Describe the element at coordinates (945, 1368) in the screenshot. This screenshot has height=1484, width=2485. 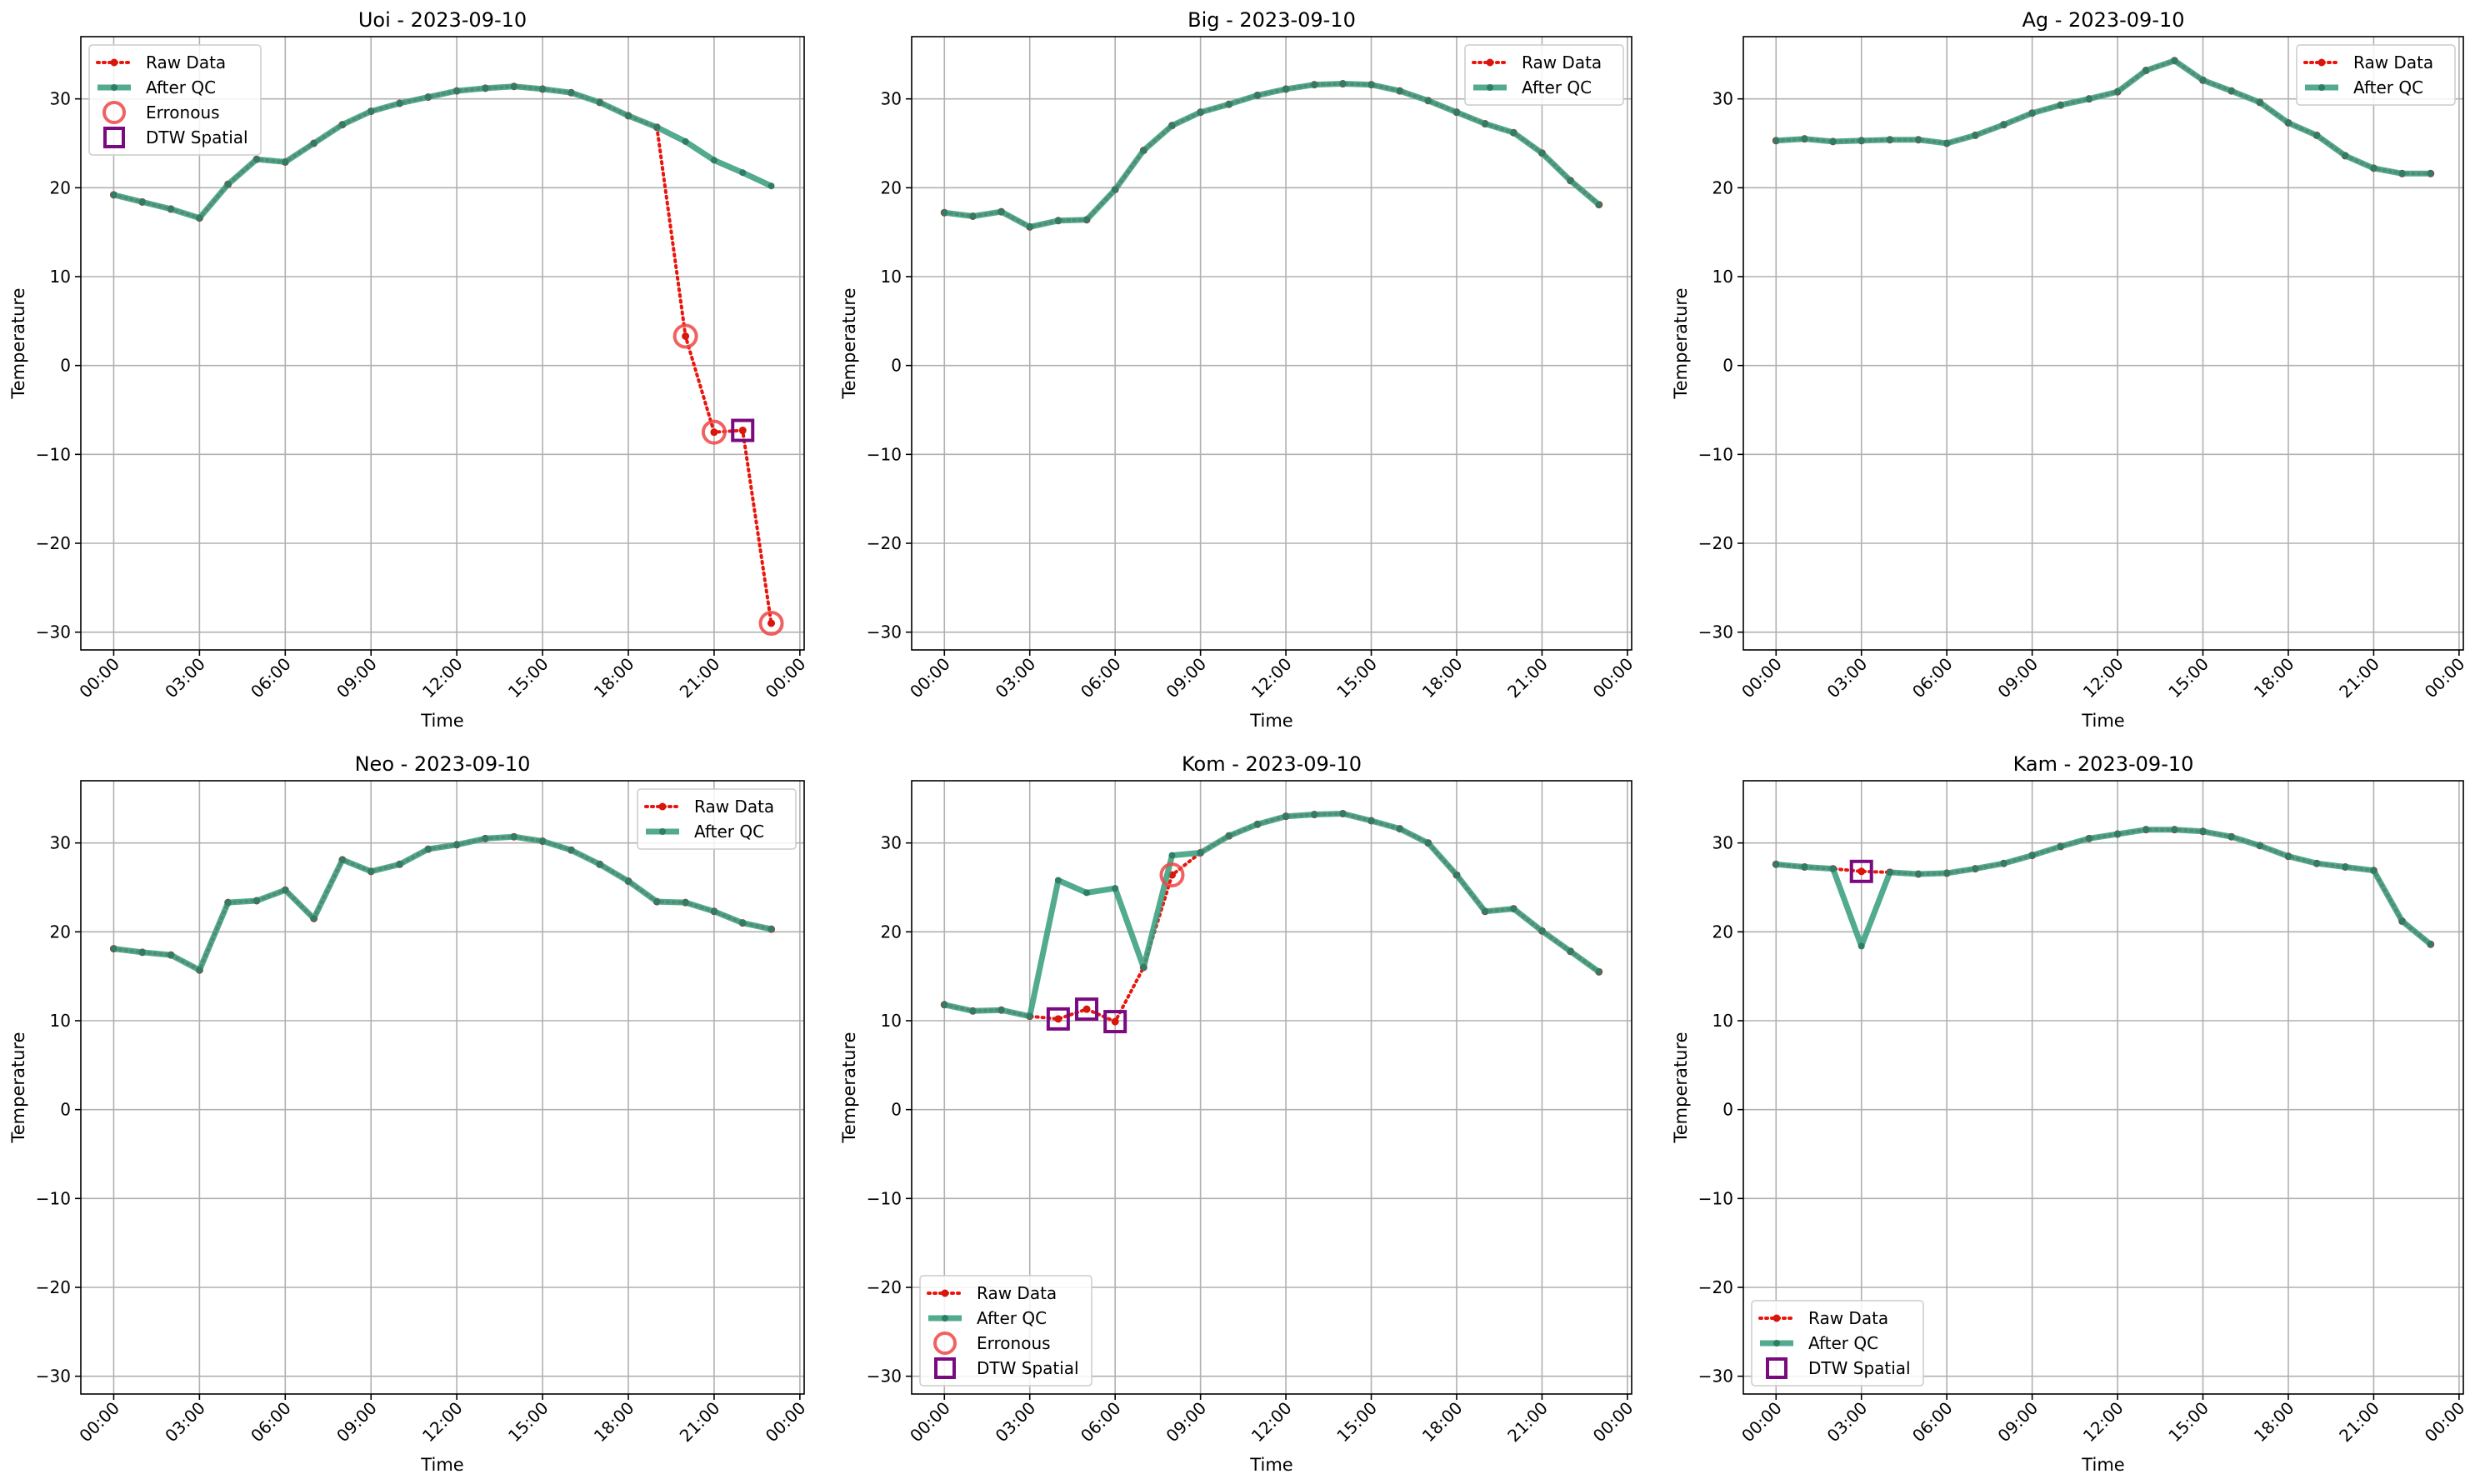
I see `legend-dtw-spatial-marker` at that location.